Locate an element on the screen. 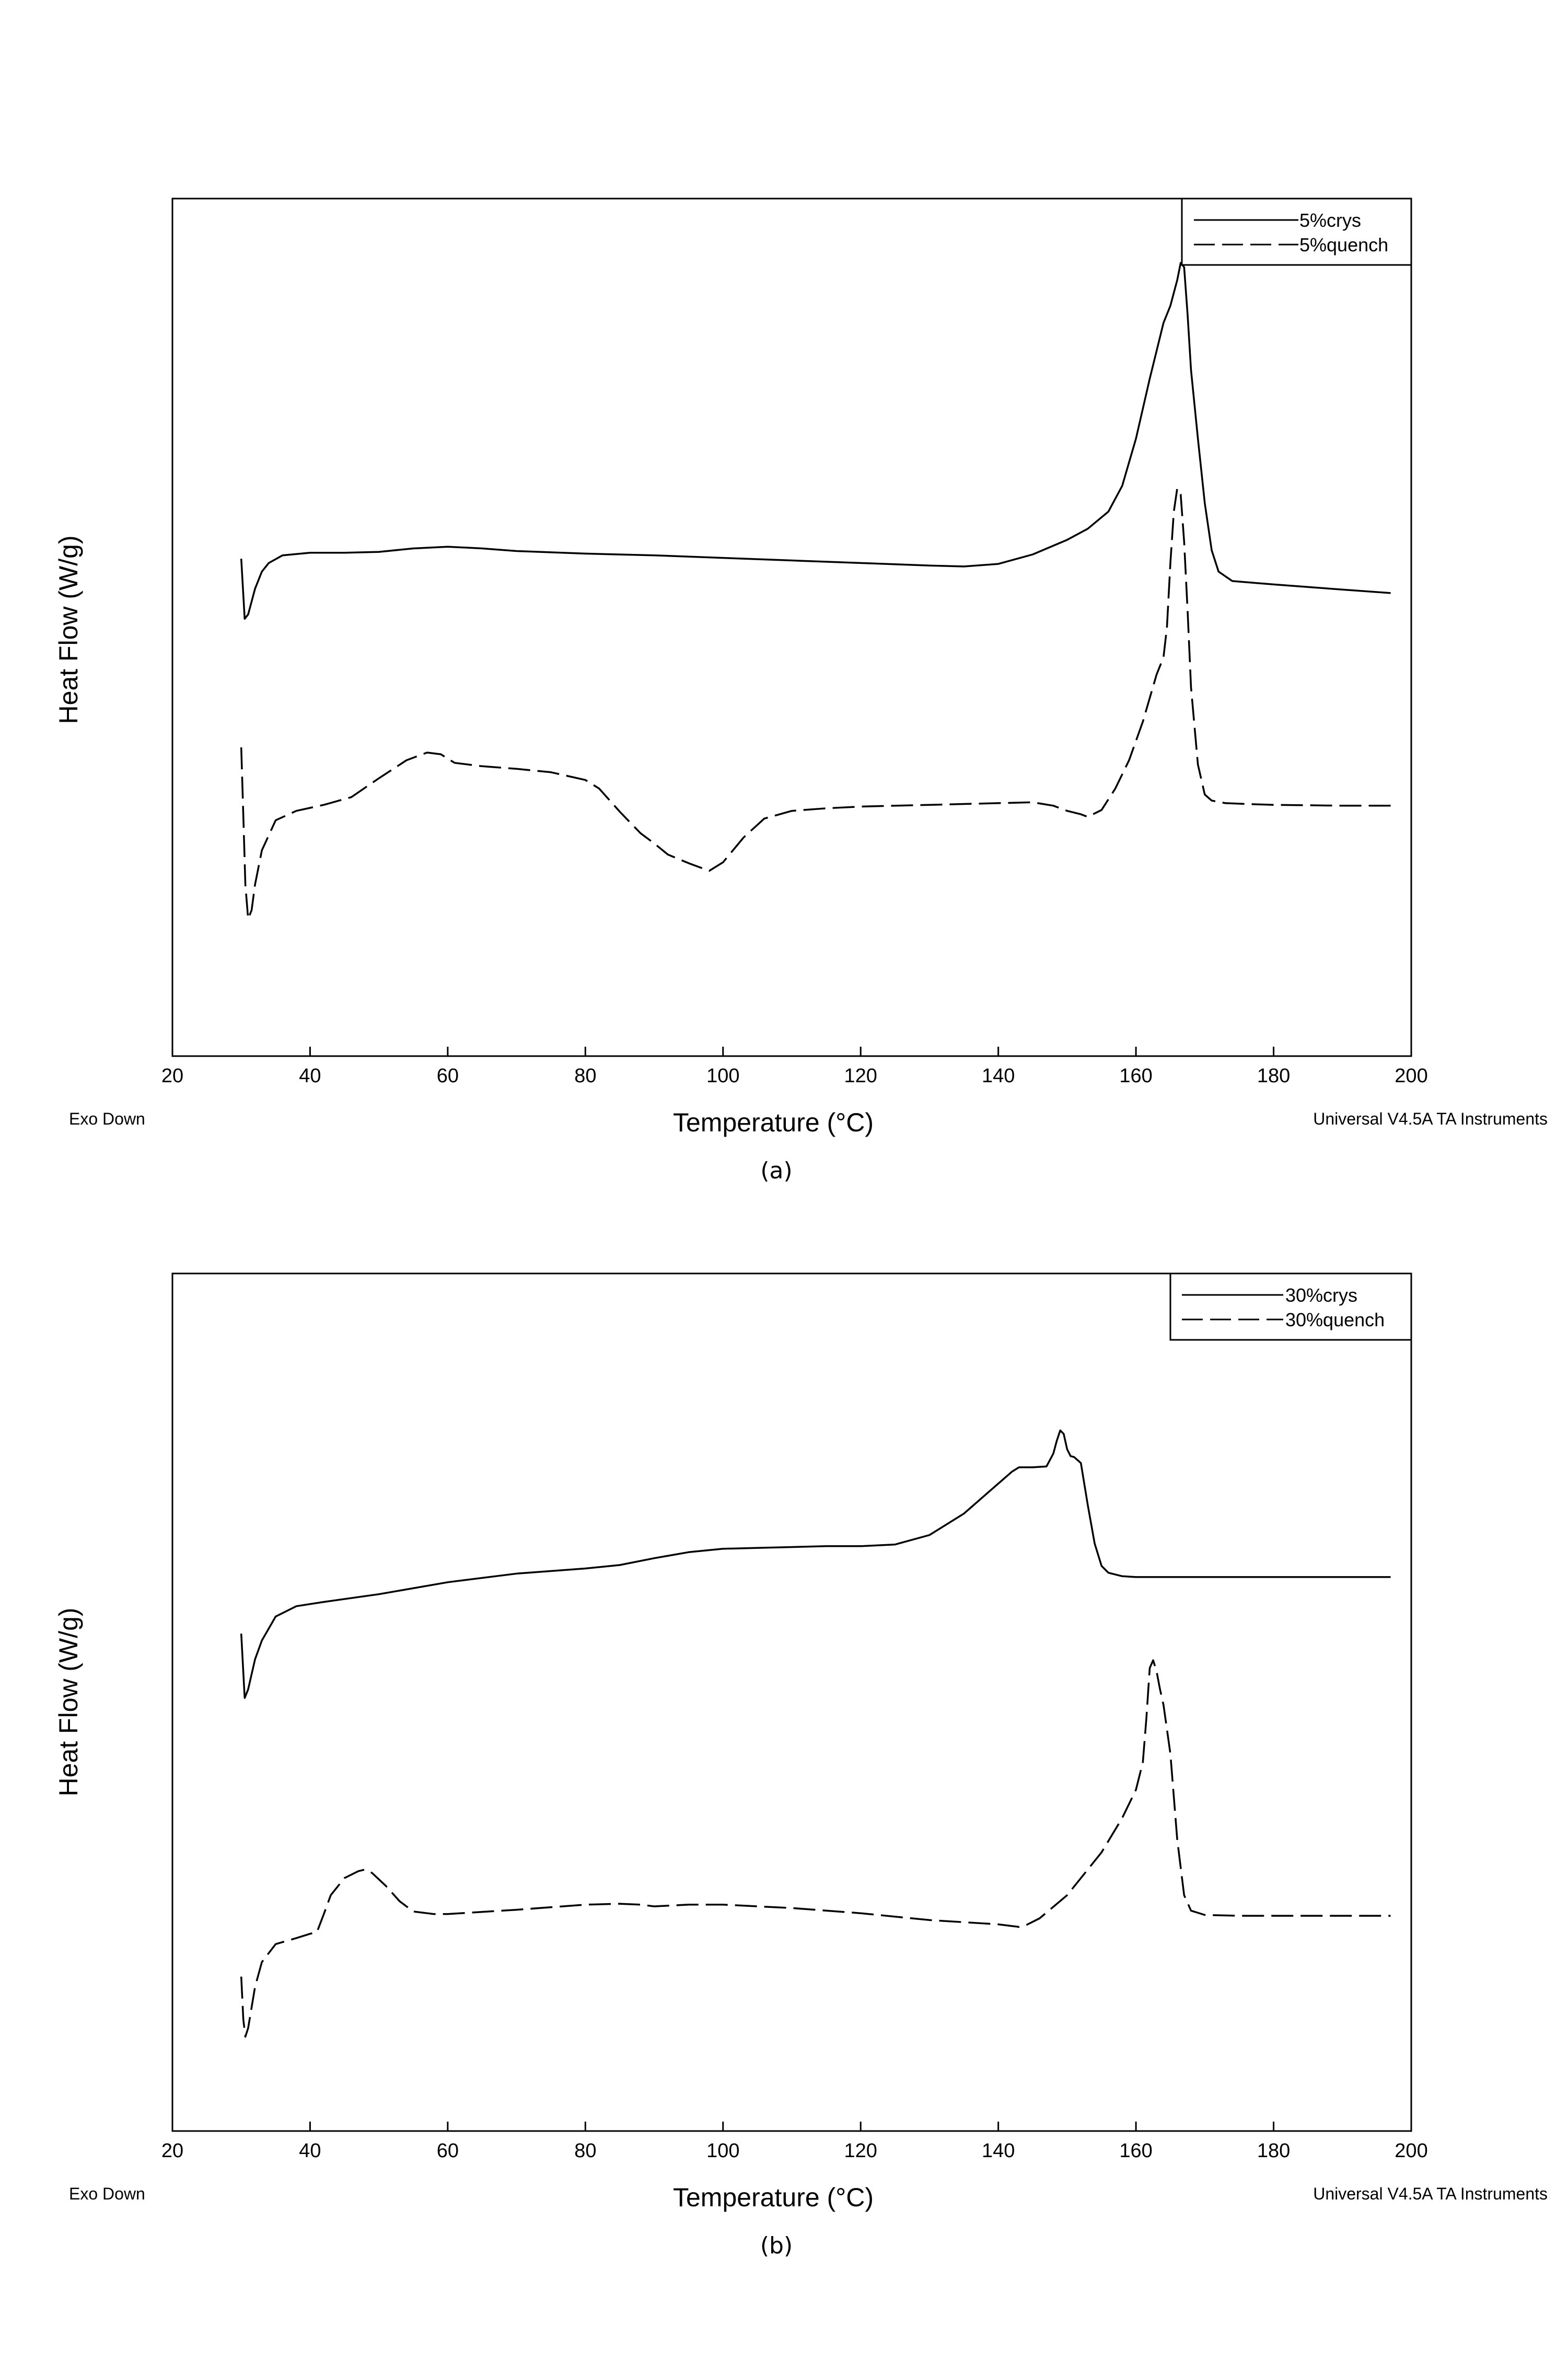 The width and height of the screenshot is (1568, 2362). legend-label-series-1: 30%crys is located at coordinates (1321, 1295).